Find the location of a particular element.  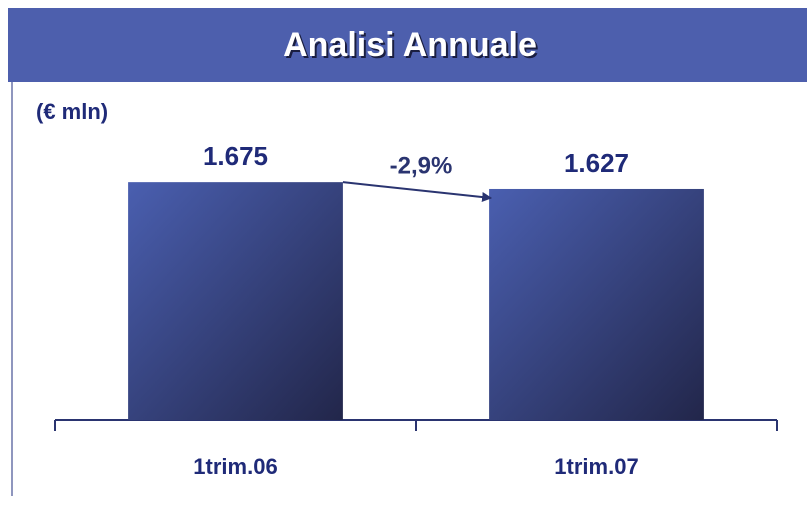

title-banner is located at coordinates (407, 45).